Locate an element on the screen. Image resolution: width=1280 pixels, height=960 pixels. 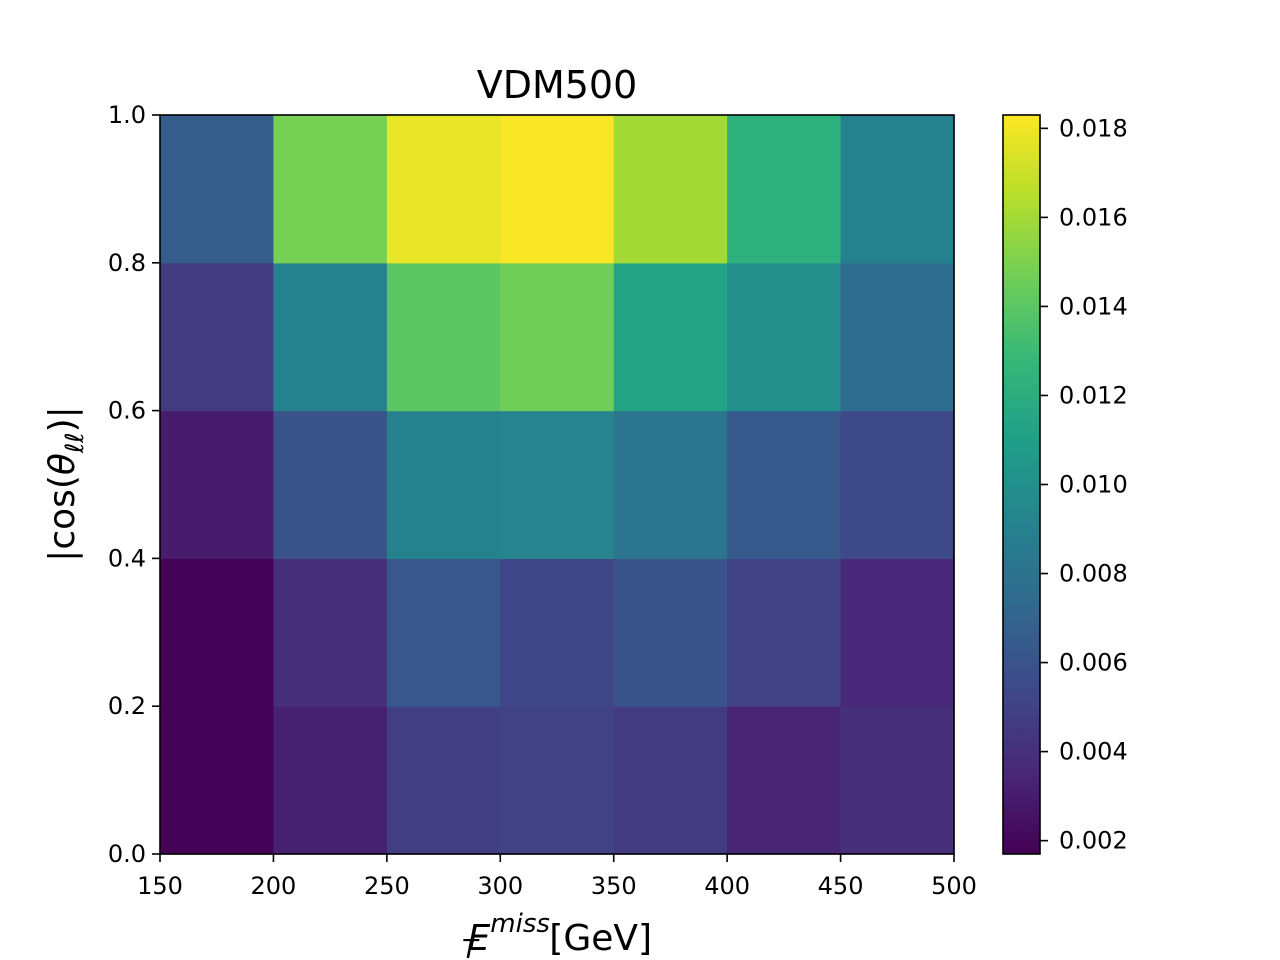
x-axis-label: Emiss T [GeV] is located at coordinates (557, 934).